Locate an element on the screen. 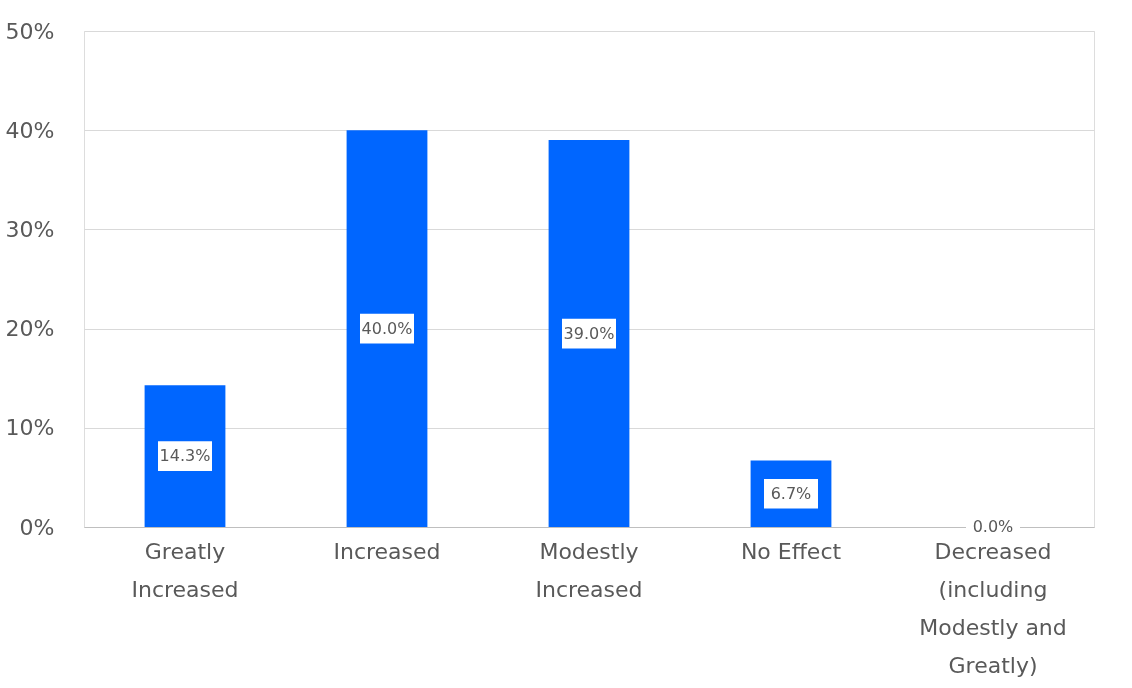 Image resolution: width=1132 pixels, height=688 pixels. data-label: 0.0% is located at coordinates (993, 526).